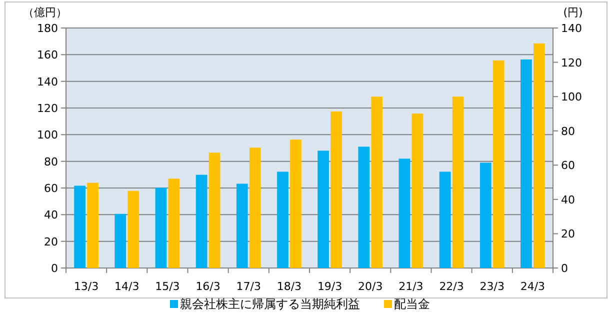  I want to click on x-tick-label: 15/3, so click(167, 286).